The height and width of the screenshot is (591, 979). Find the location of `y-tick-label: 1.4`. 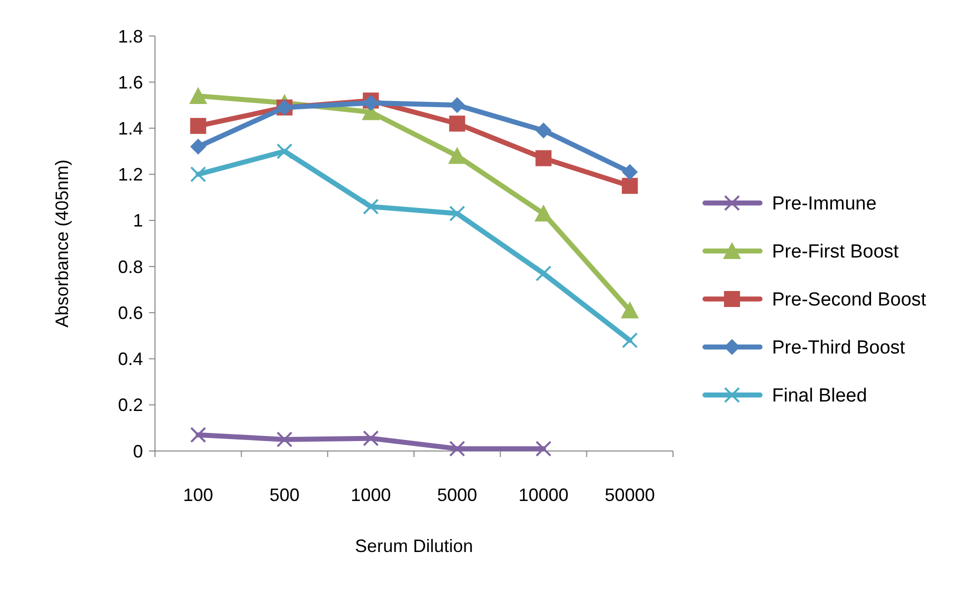

y-tick-label: 1.4 is located at coordinates (130, 128).